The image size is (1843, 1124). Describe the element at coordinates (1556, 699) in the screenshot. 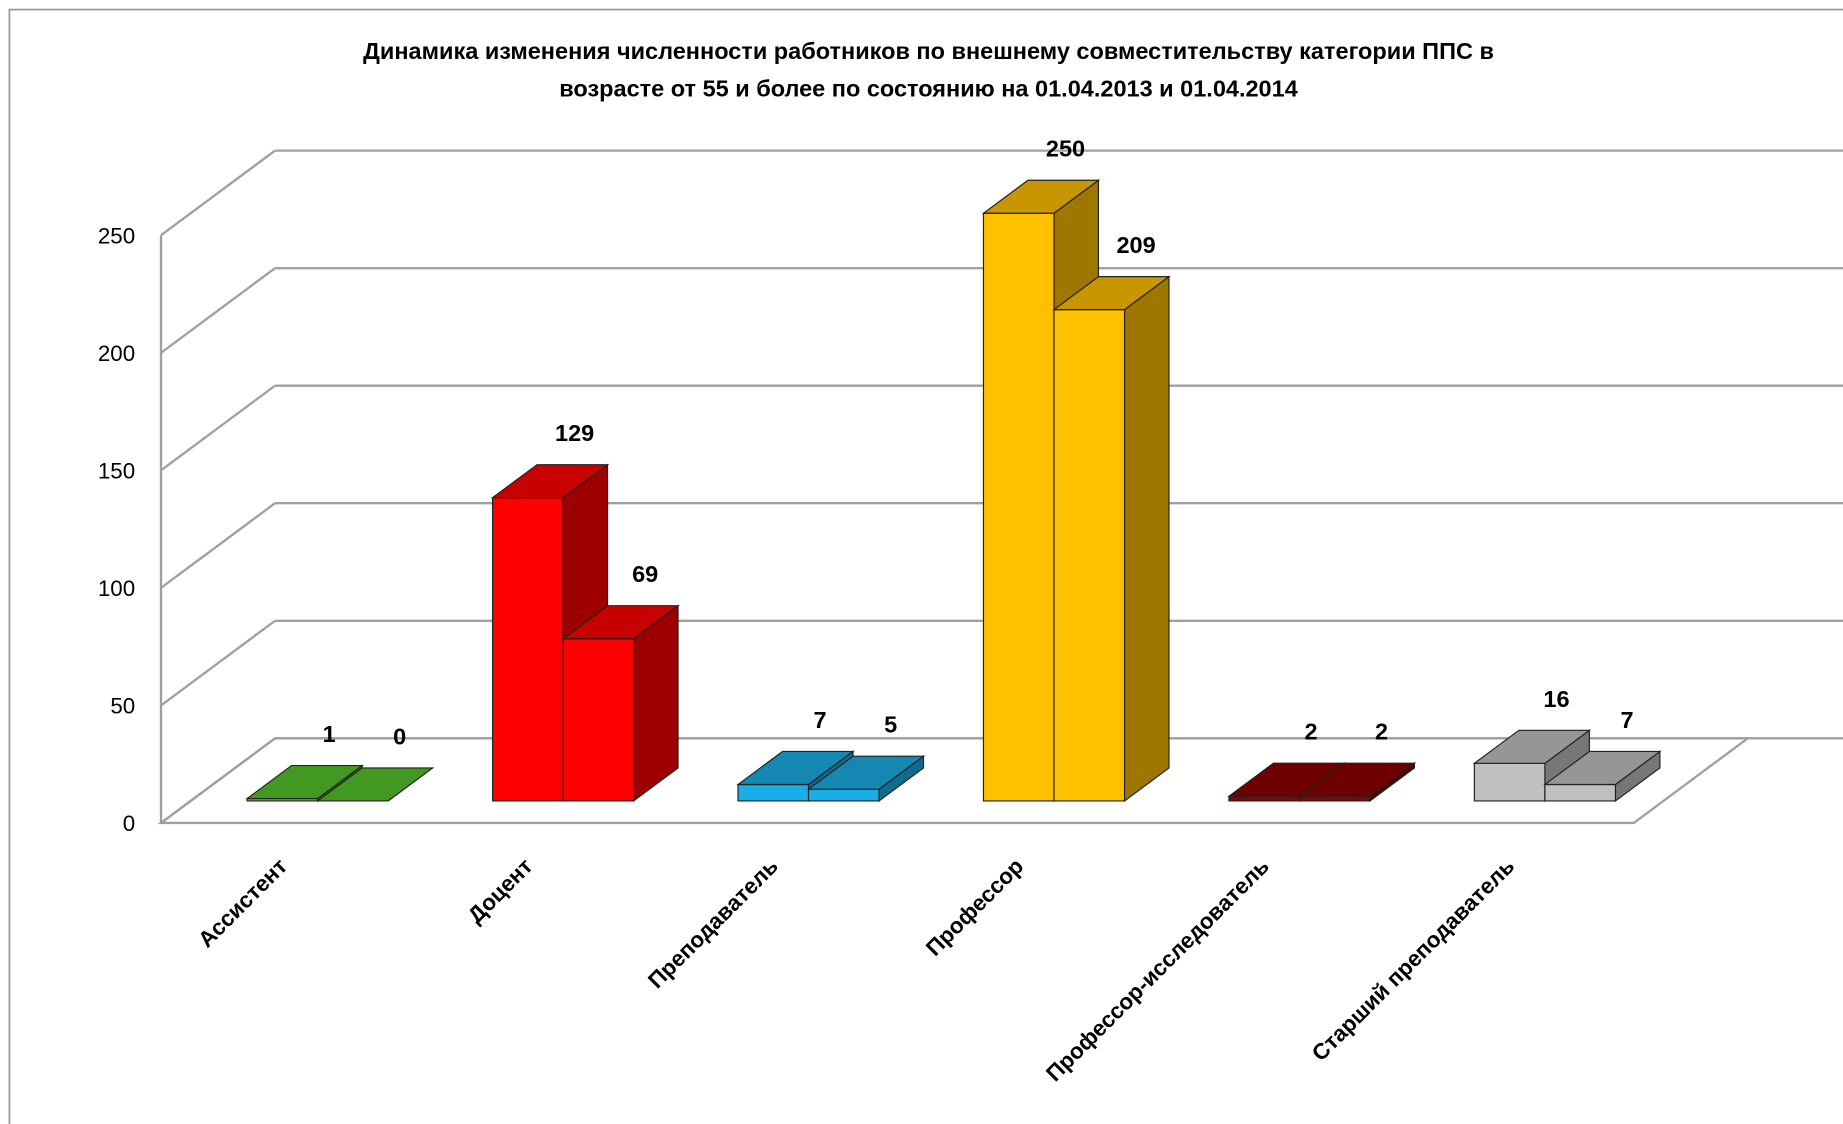

I see `value-label: 16` at that location.